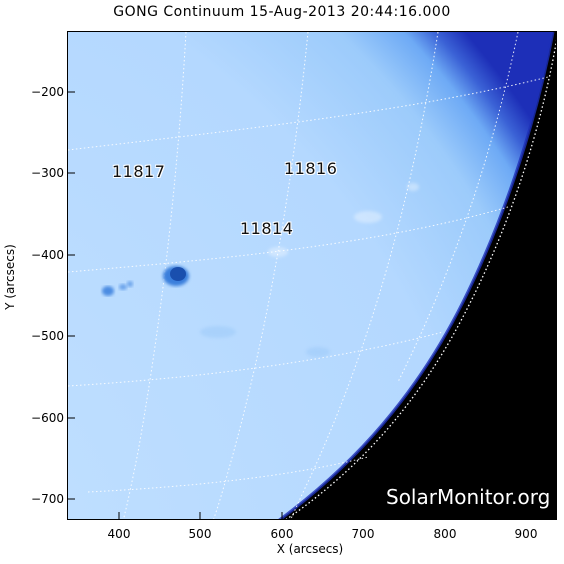  I want to click on x-tick-label: 800, so click(445, 534).